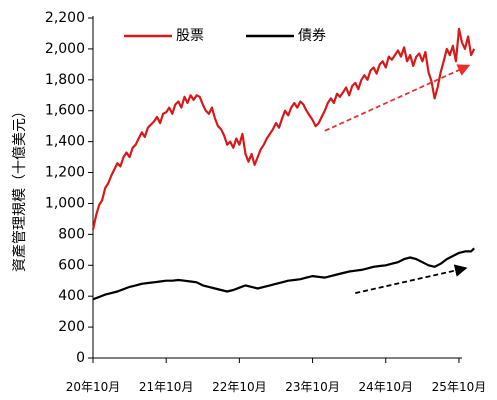 This screenshot has width=497, height=400. I want to click on y-tick-label: 0, so click(80, 358).